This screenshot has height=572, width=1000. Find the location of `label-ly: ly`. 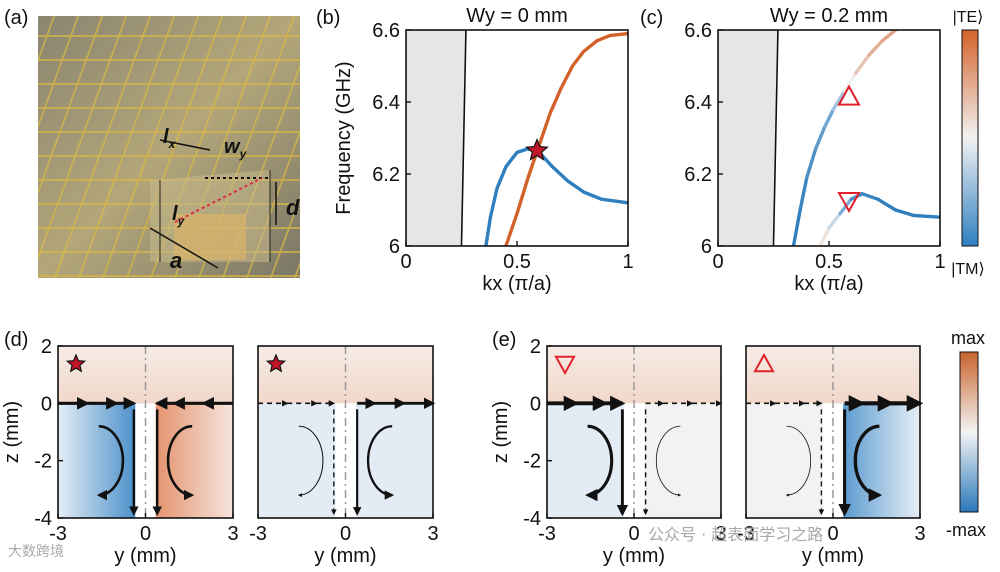

label-ly: ly is located at coordinates (179, 215).